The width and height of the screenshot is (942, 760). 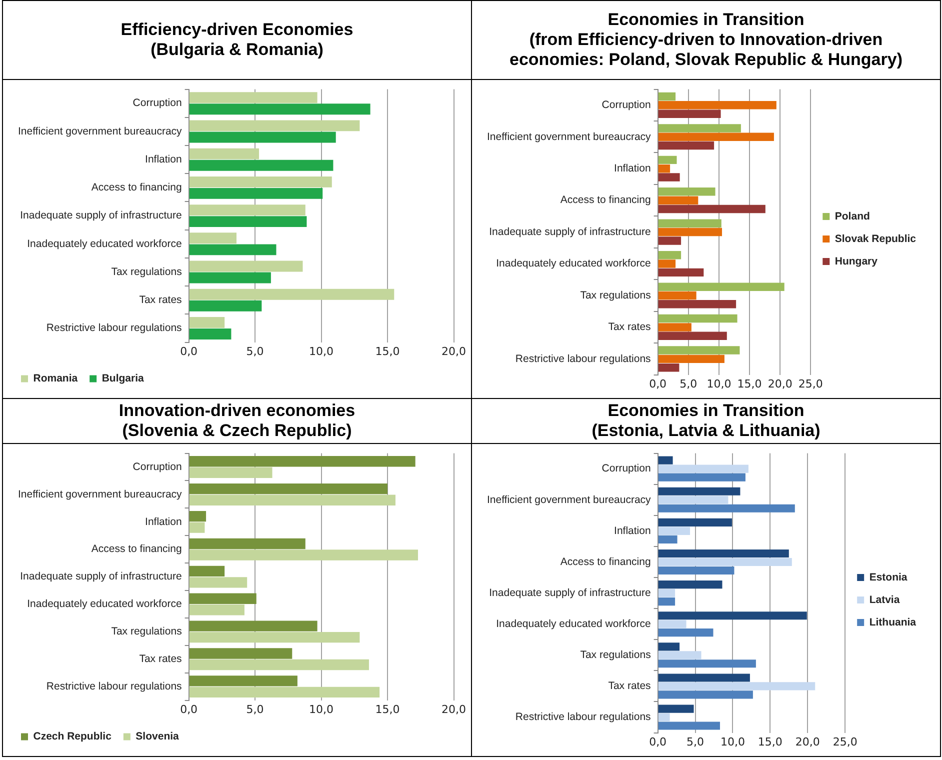 What do you see at coordinates (55, 378) in the screenshot?
I see `legend-label: Romania` at bounding box center [55, 378].